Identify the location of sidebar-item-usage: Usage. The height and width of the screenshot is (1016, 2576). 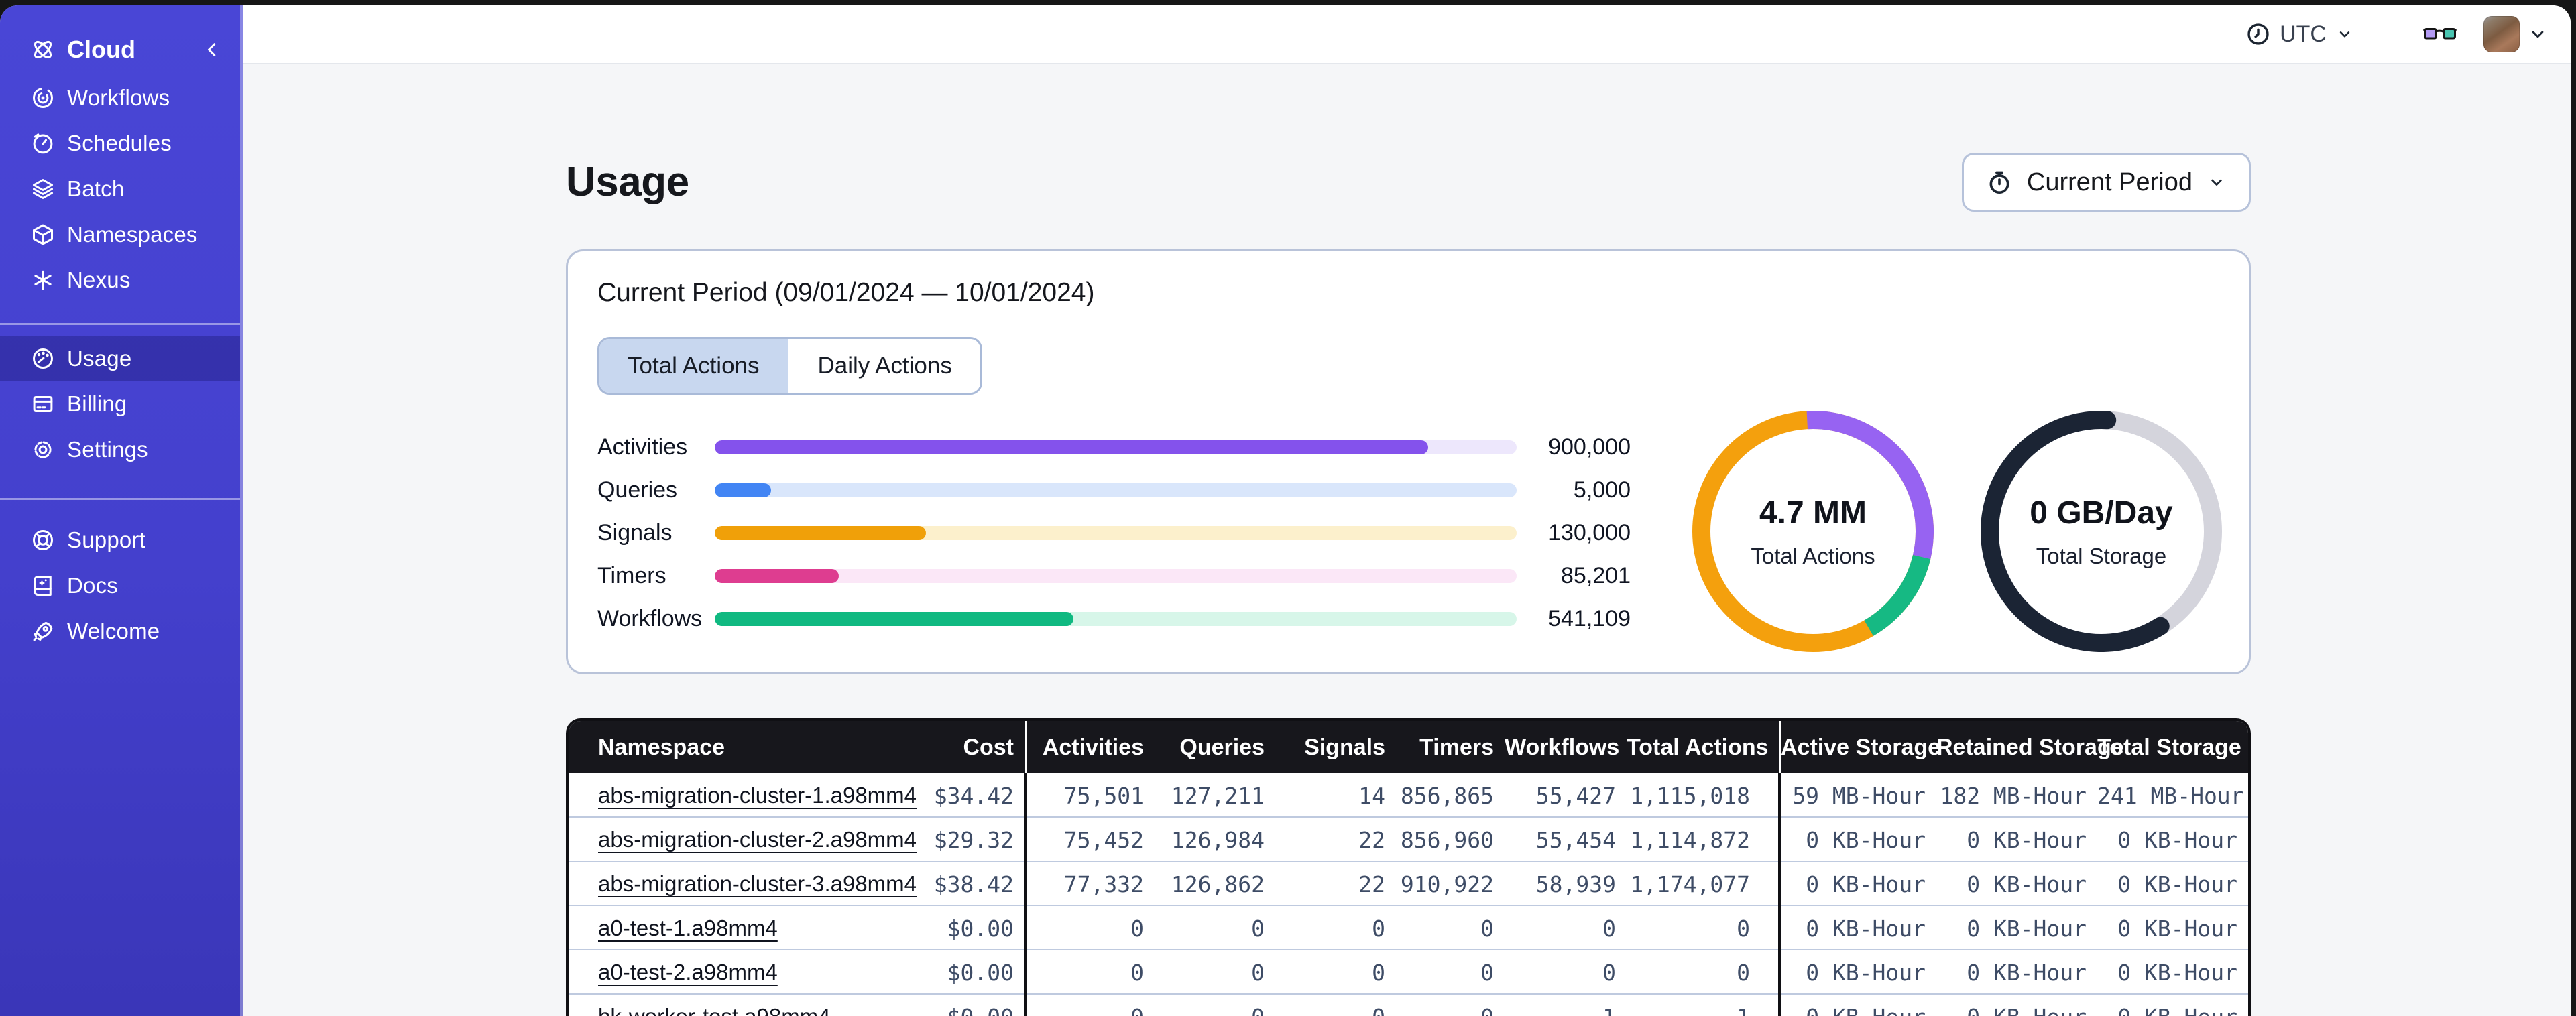
(120, 358).